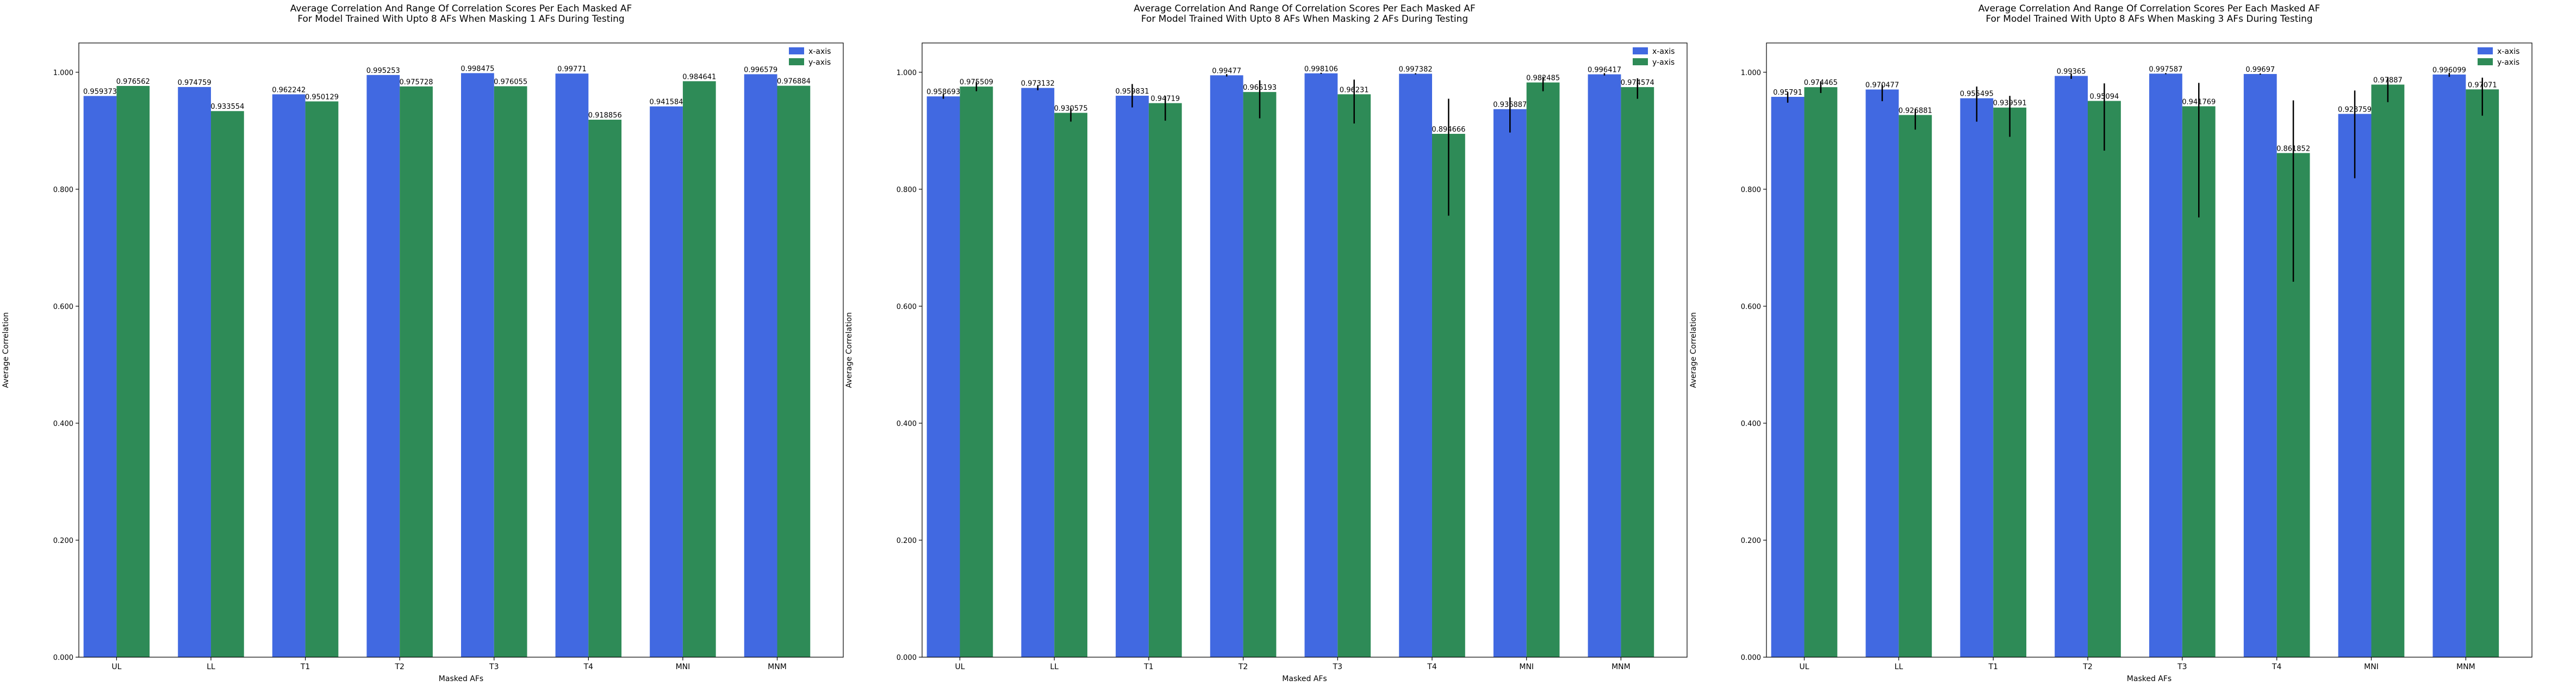  Describe the element at coordinates (1977, 94) in the screenshot. I see `data-label-x-axis-T1: 0.955495` at that location.